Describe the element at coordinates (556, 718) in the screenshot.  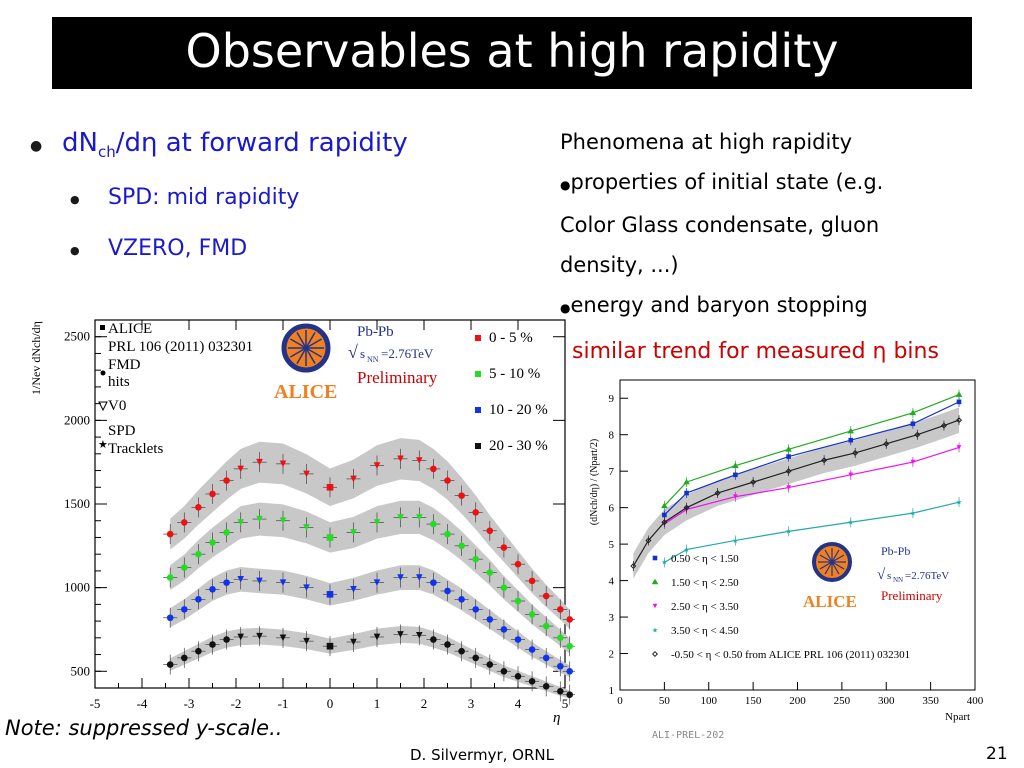
I see `x-axis-label: η` at that location.